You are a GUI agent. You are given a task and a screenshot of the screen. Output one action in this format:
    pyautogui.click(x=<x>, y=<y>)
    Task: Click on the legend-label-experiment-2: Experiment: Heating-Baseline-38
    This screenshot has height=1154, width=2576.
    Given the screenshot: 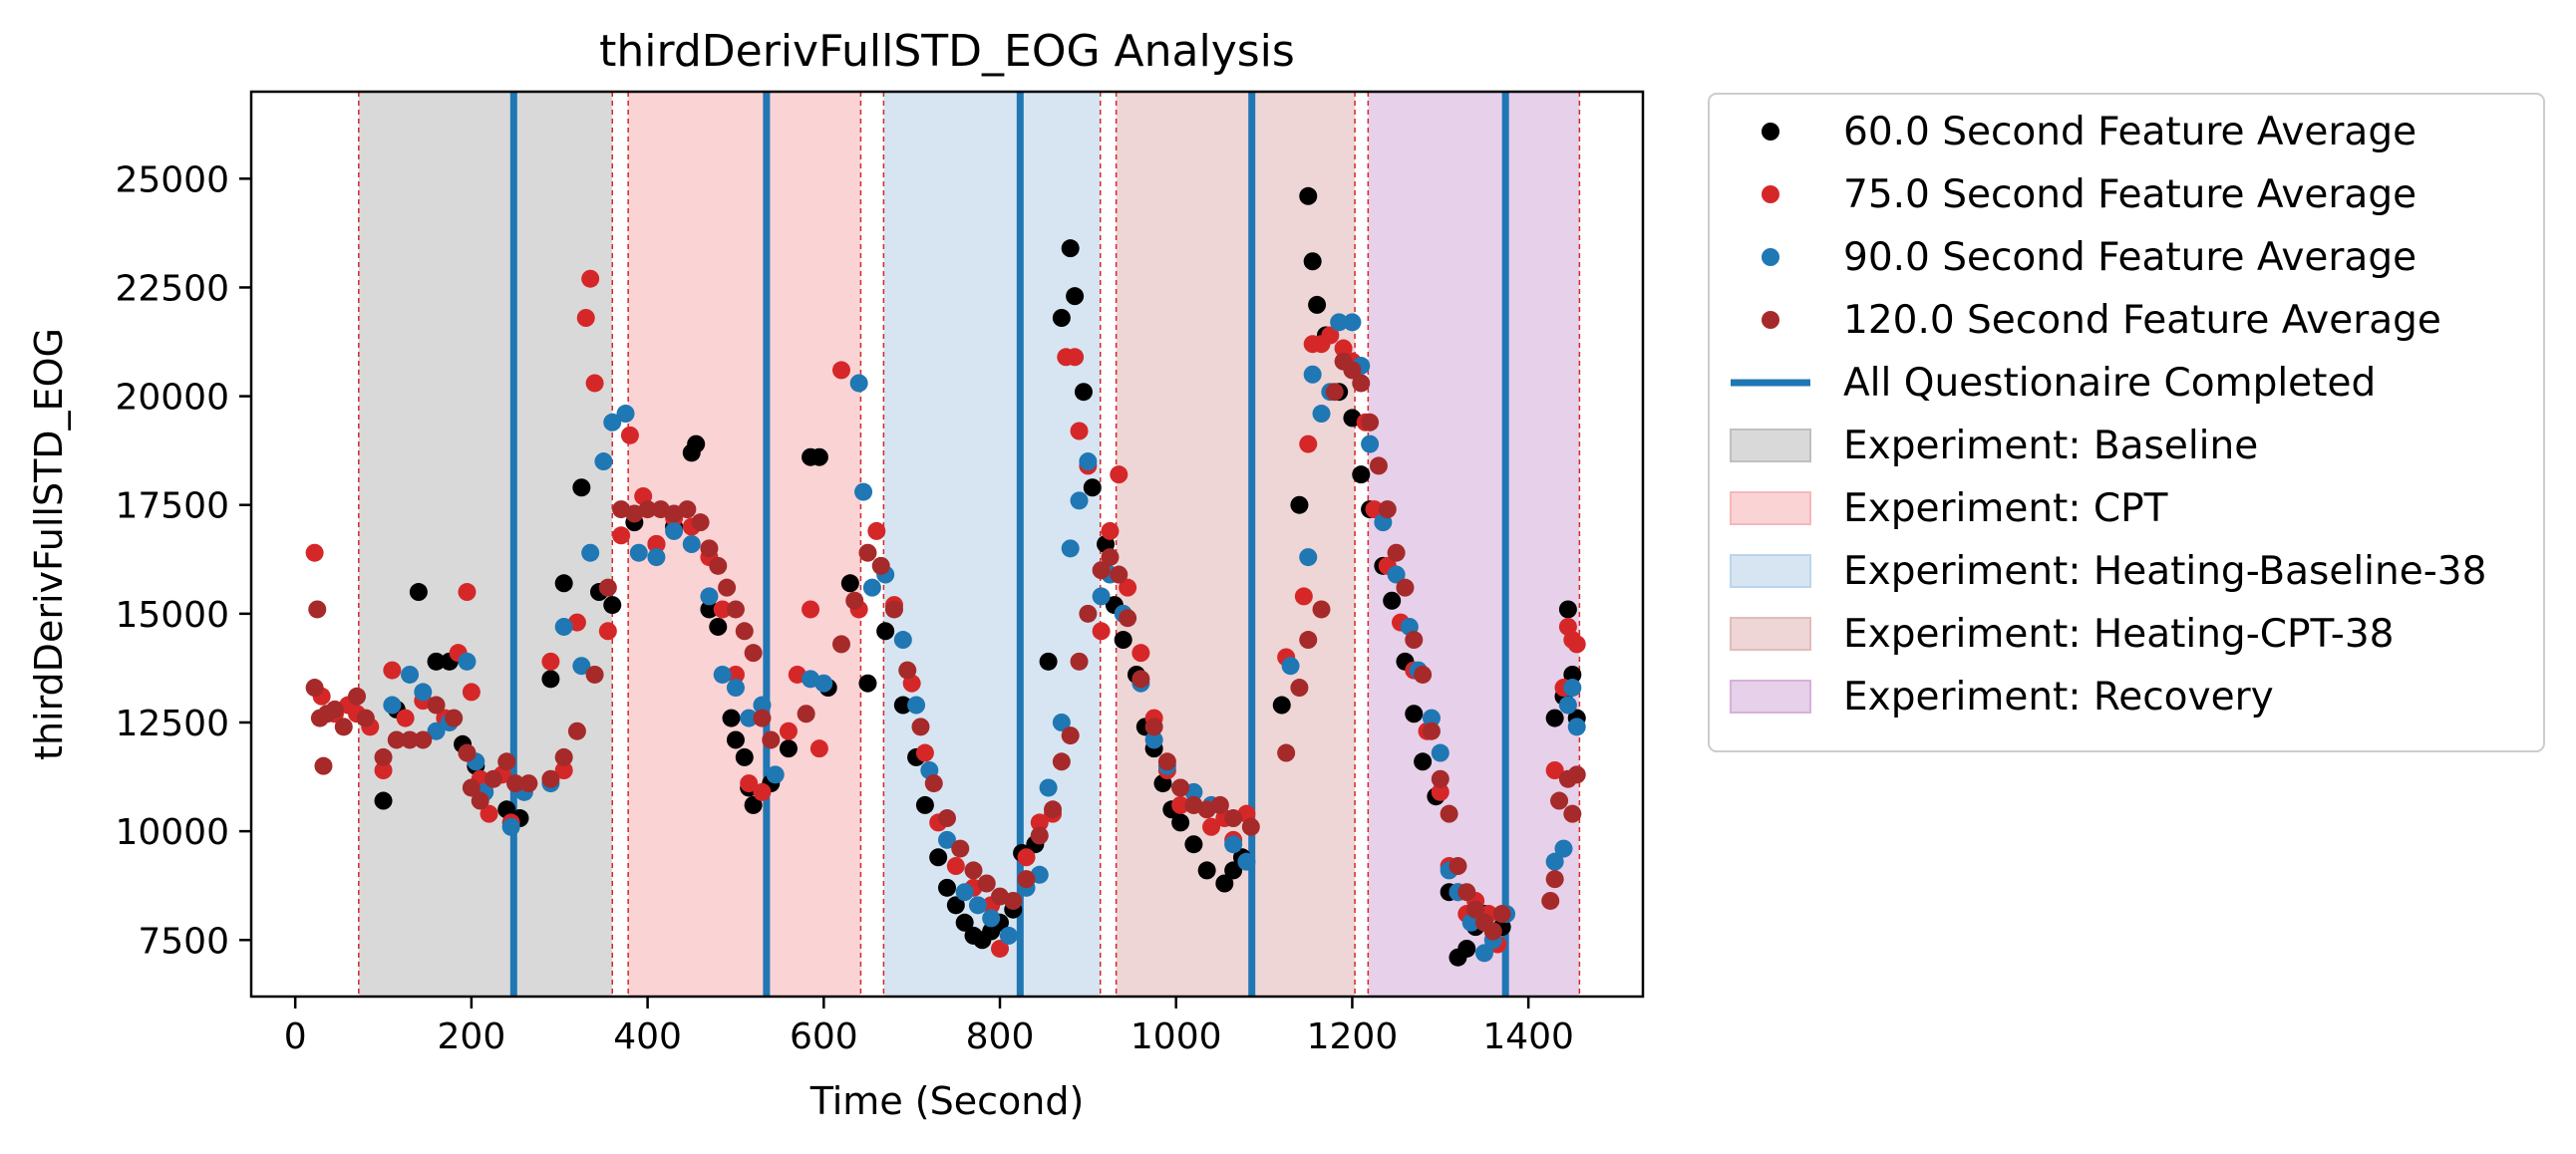 What is the action you would take?
    pyautogui.click(x=2164, y=571)
    